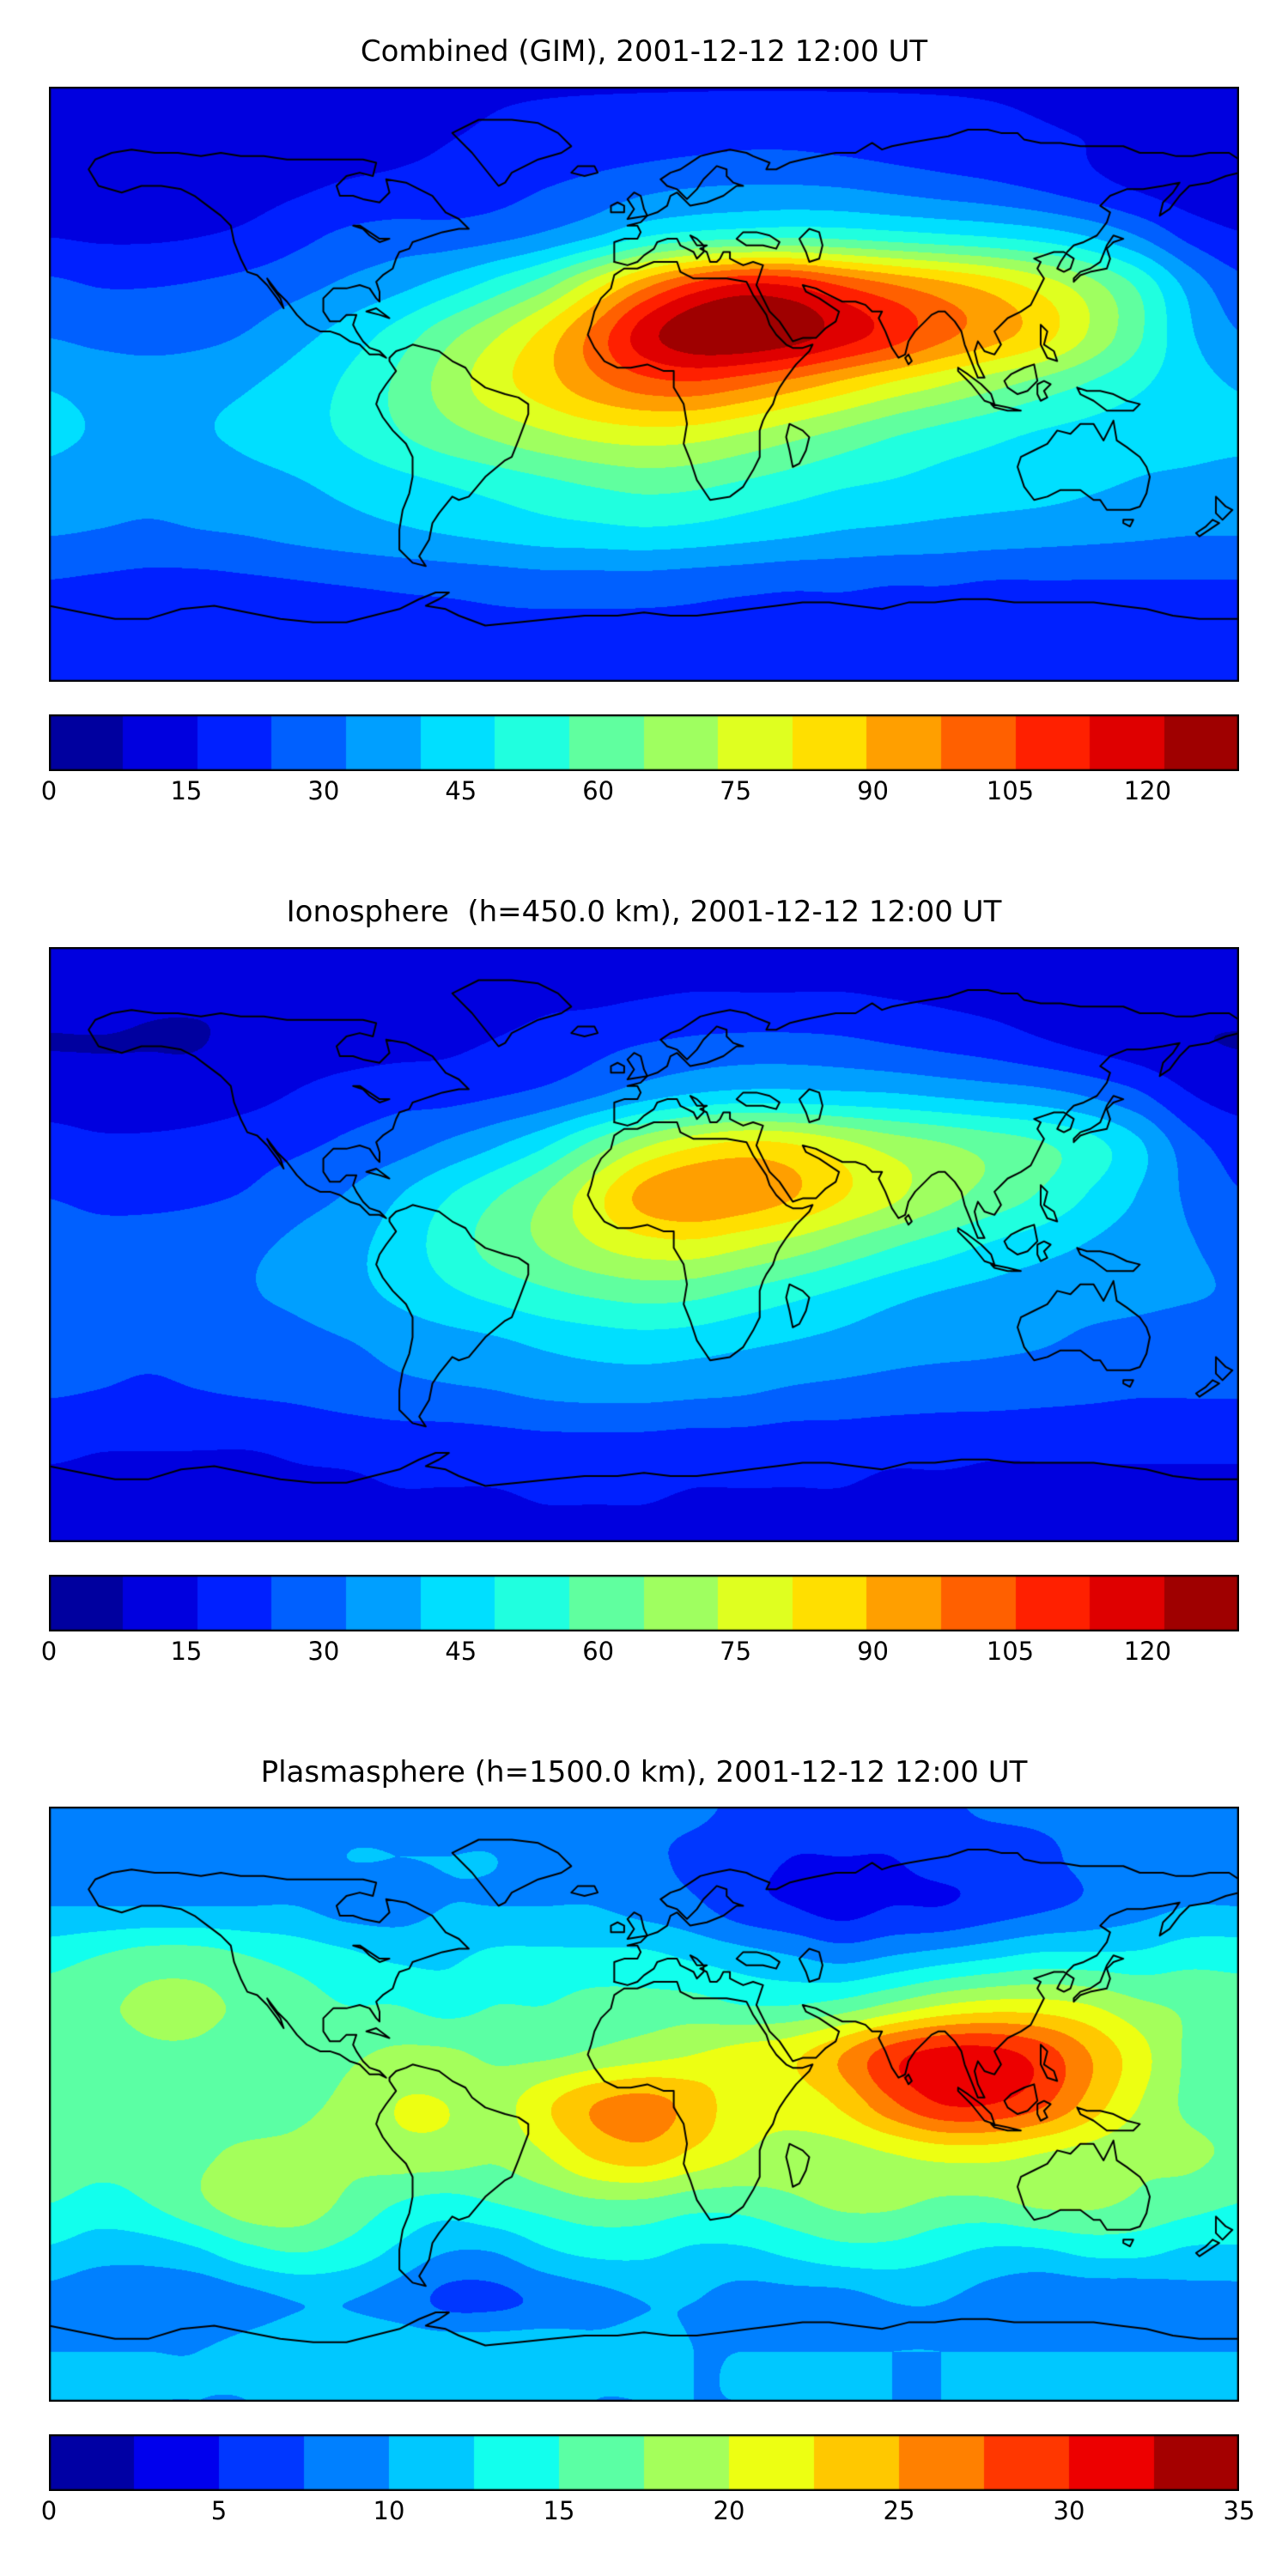 This screenshot has height=2576, width=1288. I want to click on panel-title-combined: Combined (GIM), 2001-12-12 12:00 UT, so click(644, 52).